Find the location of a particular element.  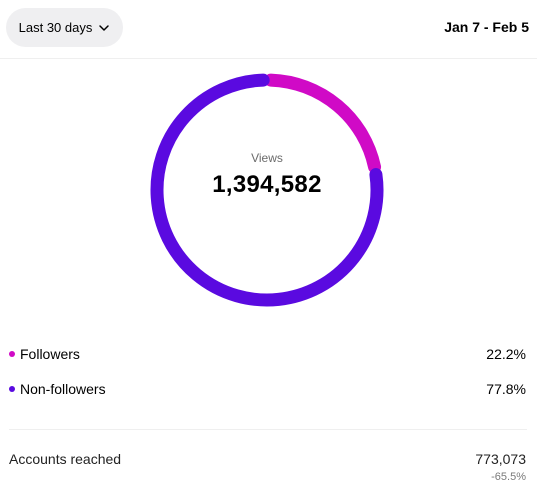

date-range-dropdown: Last 30 days is located at coordinates (64, 27).